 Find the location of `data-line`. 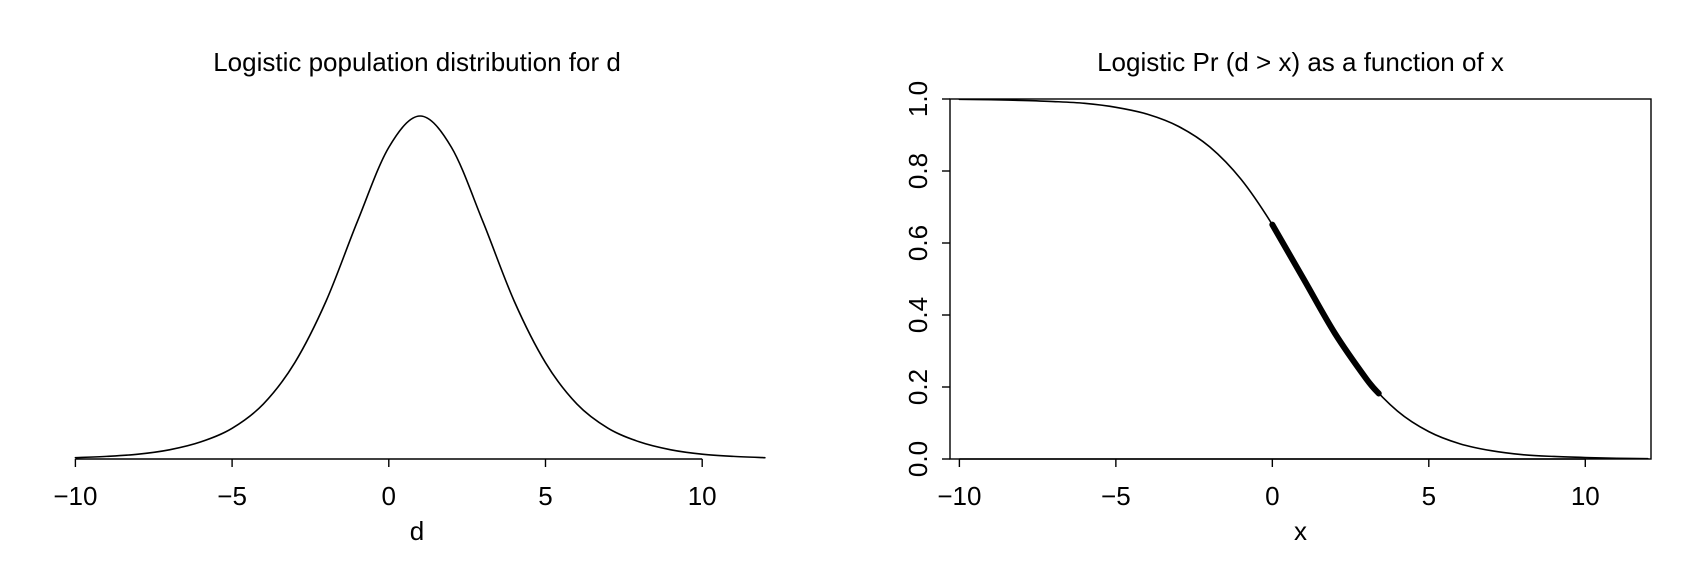

data-line is located at coordinates (1325, 309).